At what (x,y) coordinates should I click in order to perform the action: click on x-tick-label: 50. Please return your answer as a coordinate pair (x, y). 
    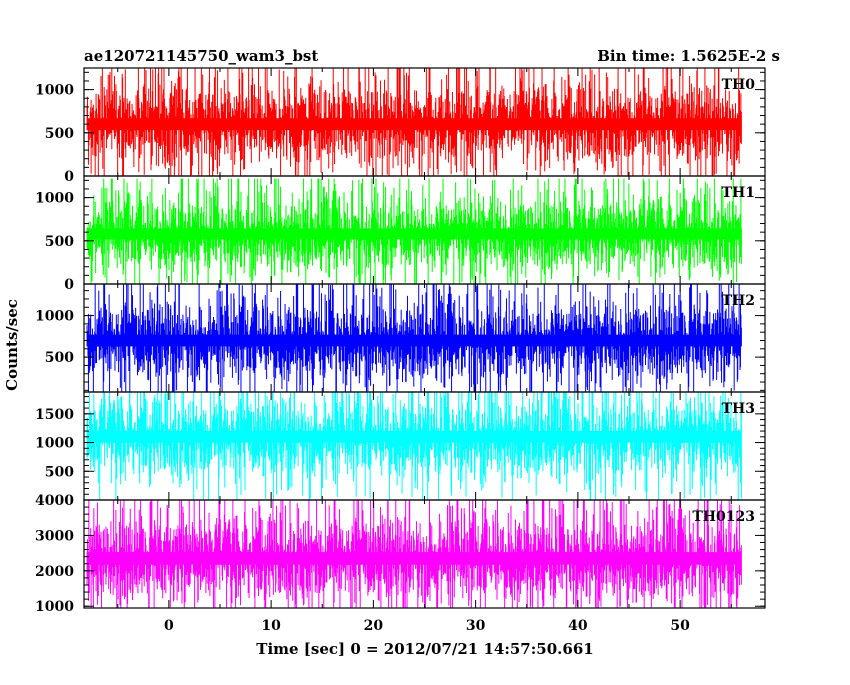
    Looking at the image, I should click on (680, 626).